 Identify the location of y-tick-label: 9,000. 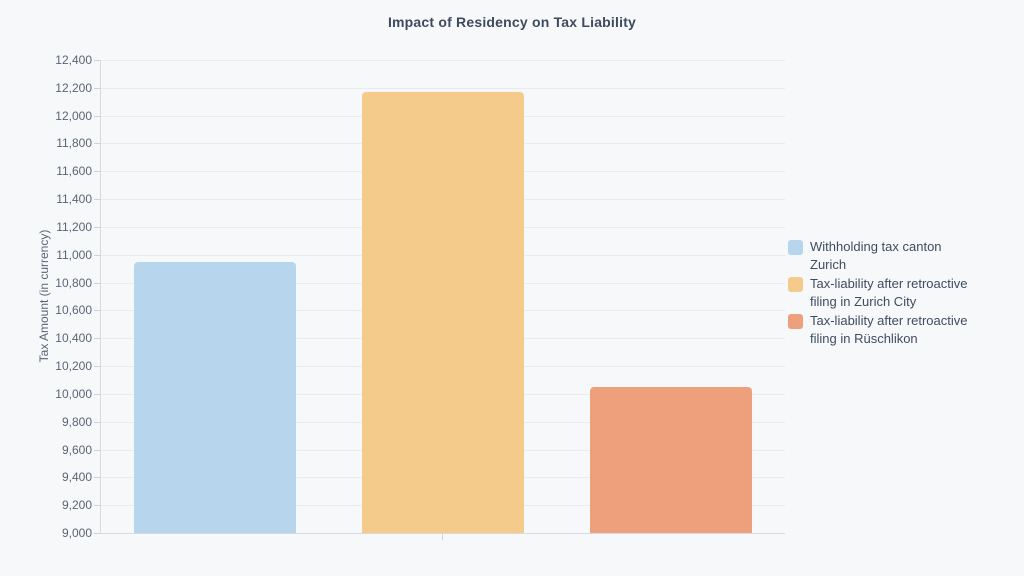
(76, 533).